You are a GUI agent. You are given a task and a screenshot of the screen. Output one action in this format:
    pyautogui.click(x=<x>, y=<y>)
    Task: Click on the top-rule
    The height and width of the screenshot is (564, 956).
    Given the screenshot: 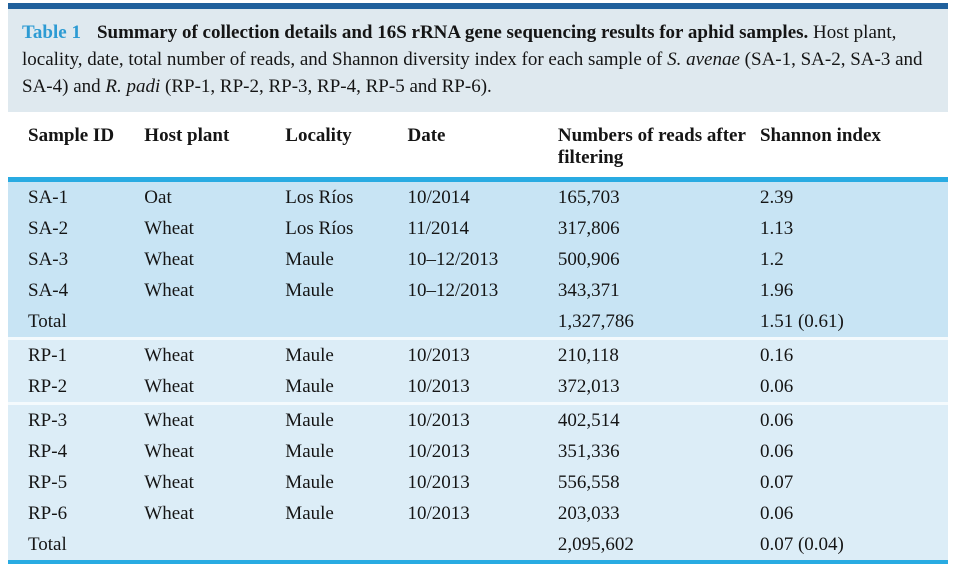 What is the action you would take?
    pyautogui.click(x=478, y=6)
    